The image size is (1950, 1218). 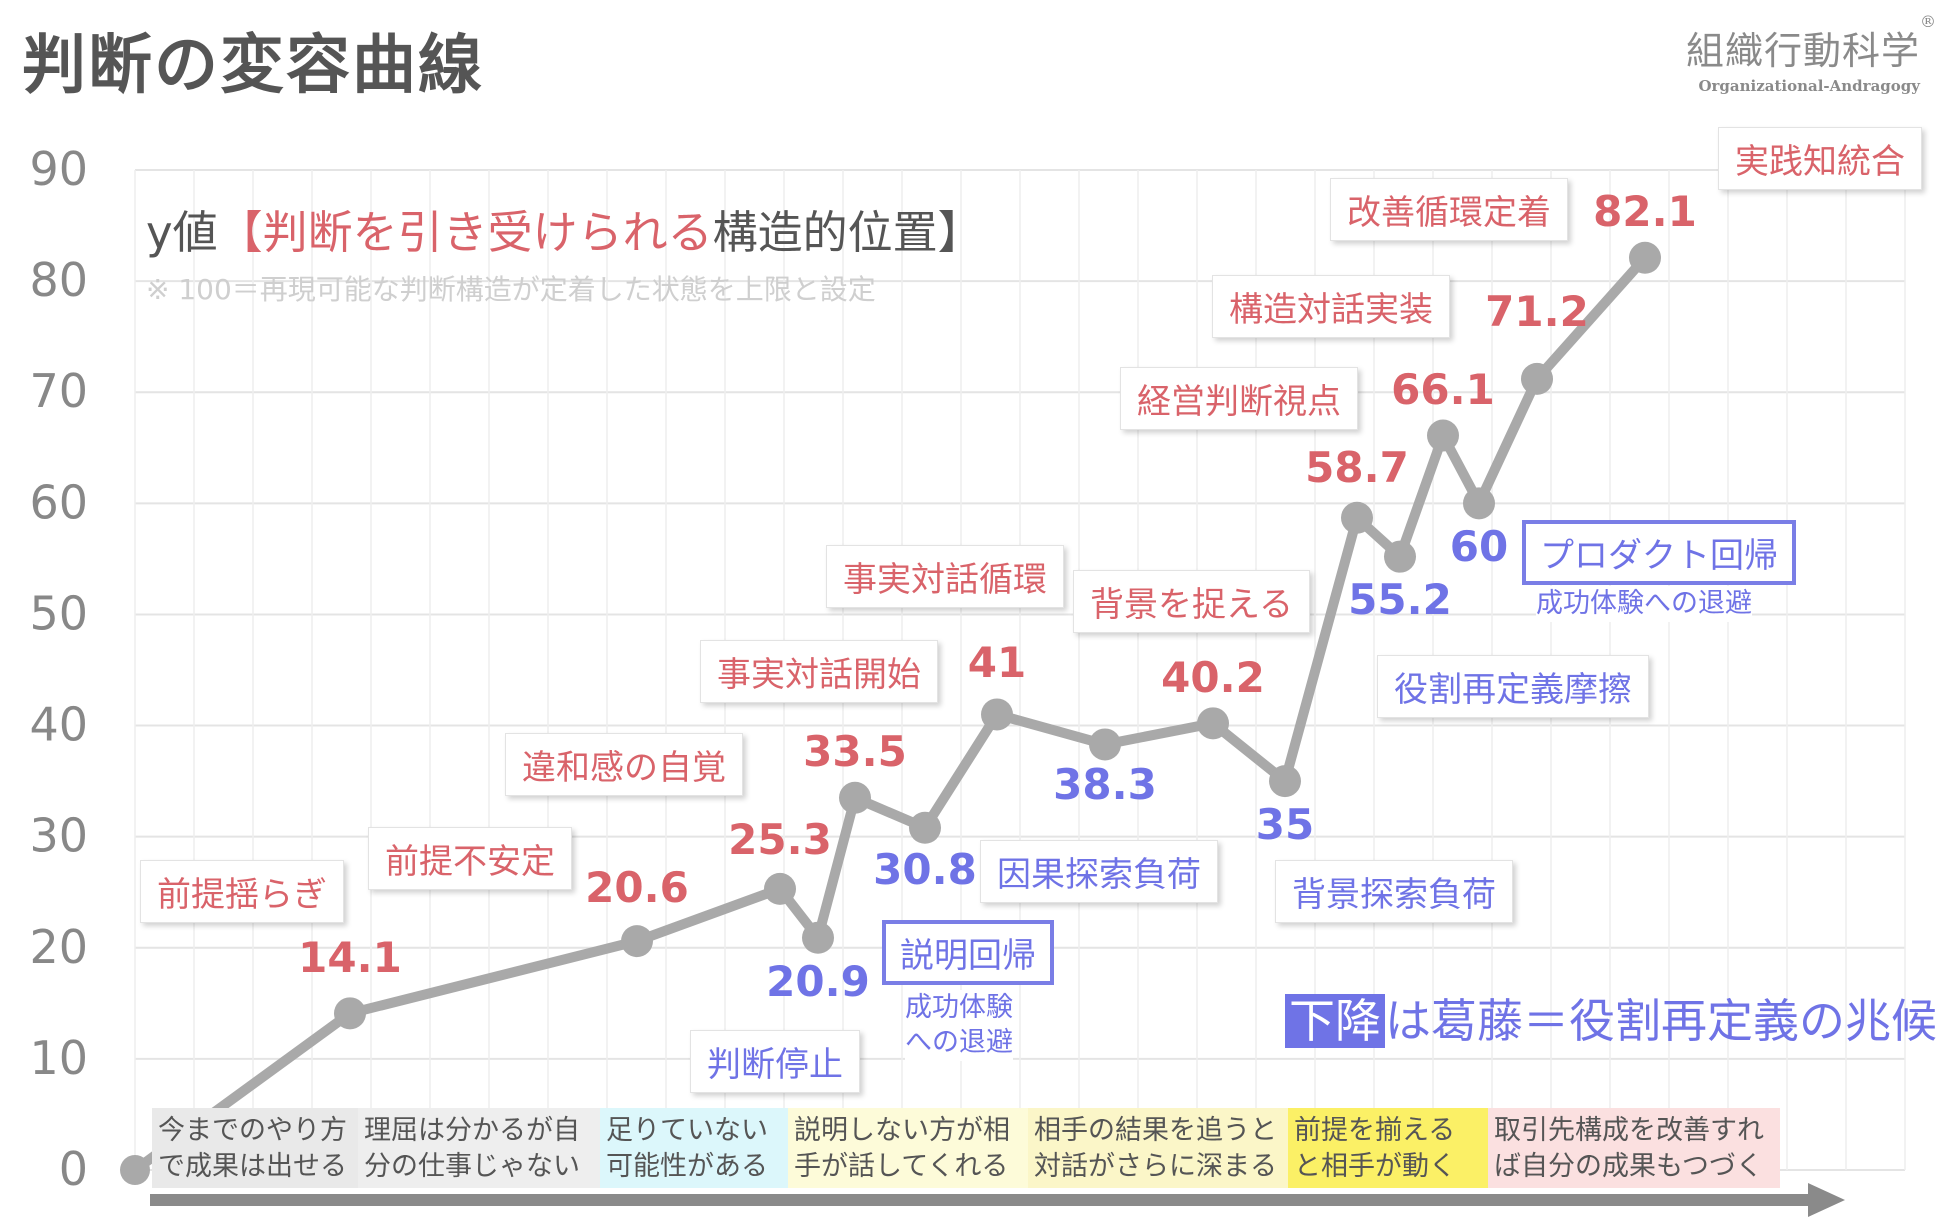 What do you see at coordinates (1659, 552) in the screenshot?
I see `annotation-14: プロダクト回帰` at bounding box center [1659, 552].